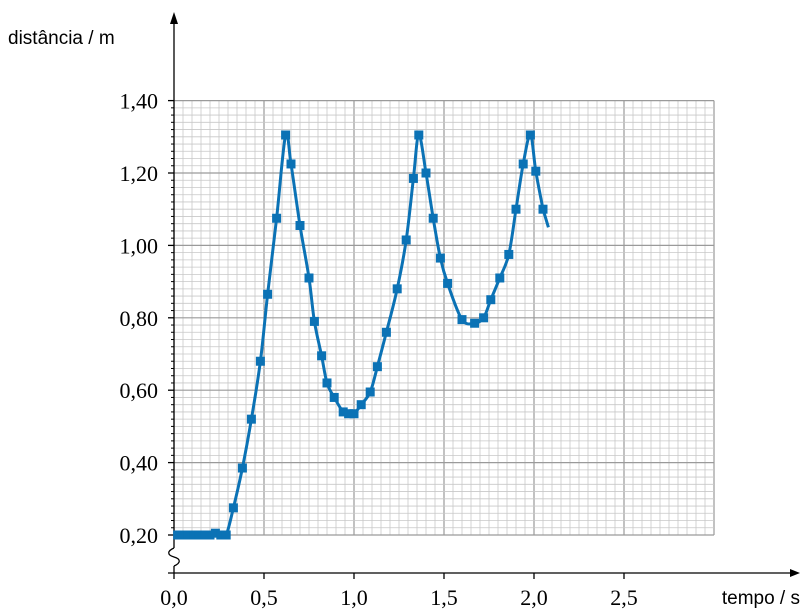 The width and height of the screenshot is (808, 611). I want to click on y-tick-label: 1,20, so click(139, 173).